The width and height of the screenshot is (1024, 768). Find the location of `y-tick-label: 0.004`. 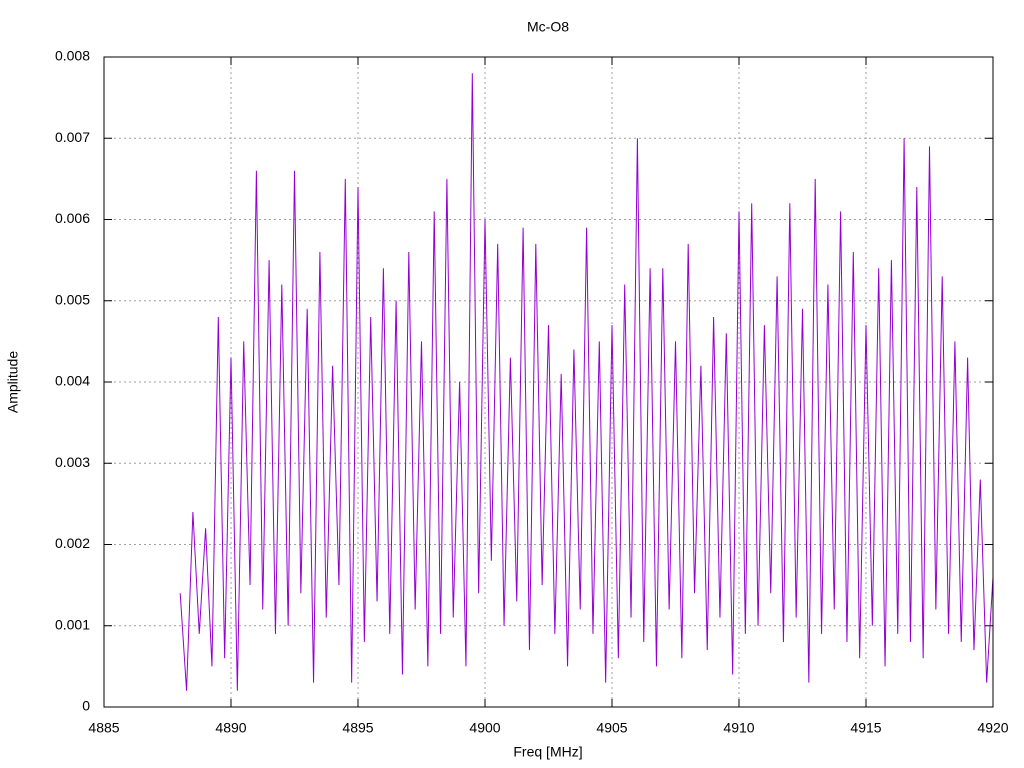

y-tick-label: 0.004 is located at coordinates (72, 381).